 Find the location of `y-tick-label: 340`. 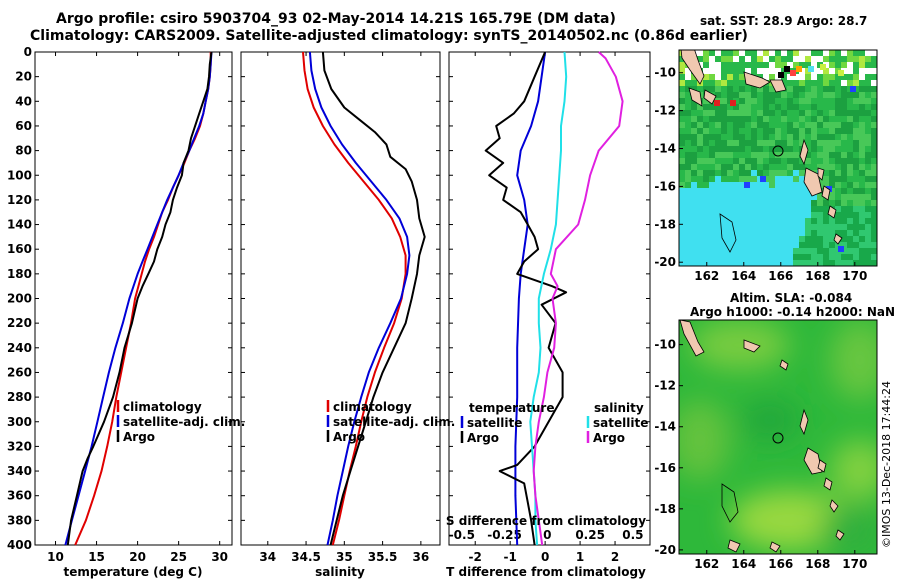

y-tick-label: 340 is located at coordinates (19, 471).